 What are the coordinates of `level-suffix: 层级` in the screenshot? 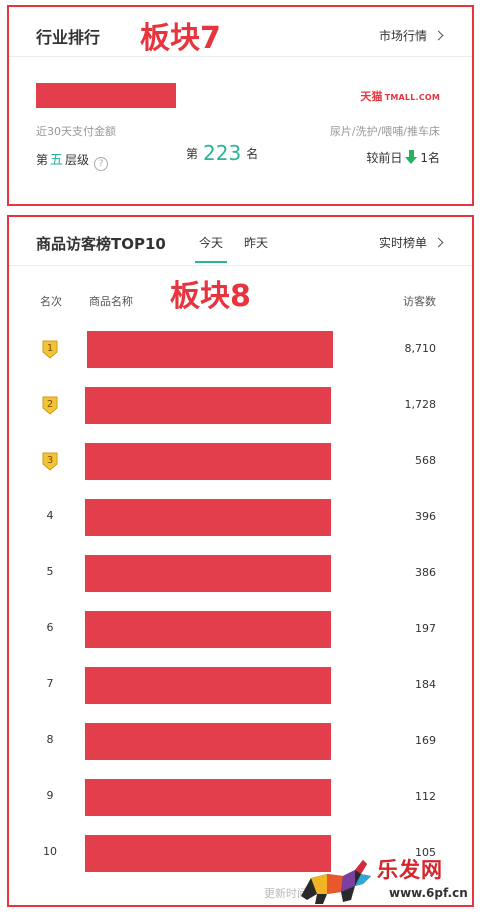 It's located at (77, 160).